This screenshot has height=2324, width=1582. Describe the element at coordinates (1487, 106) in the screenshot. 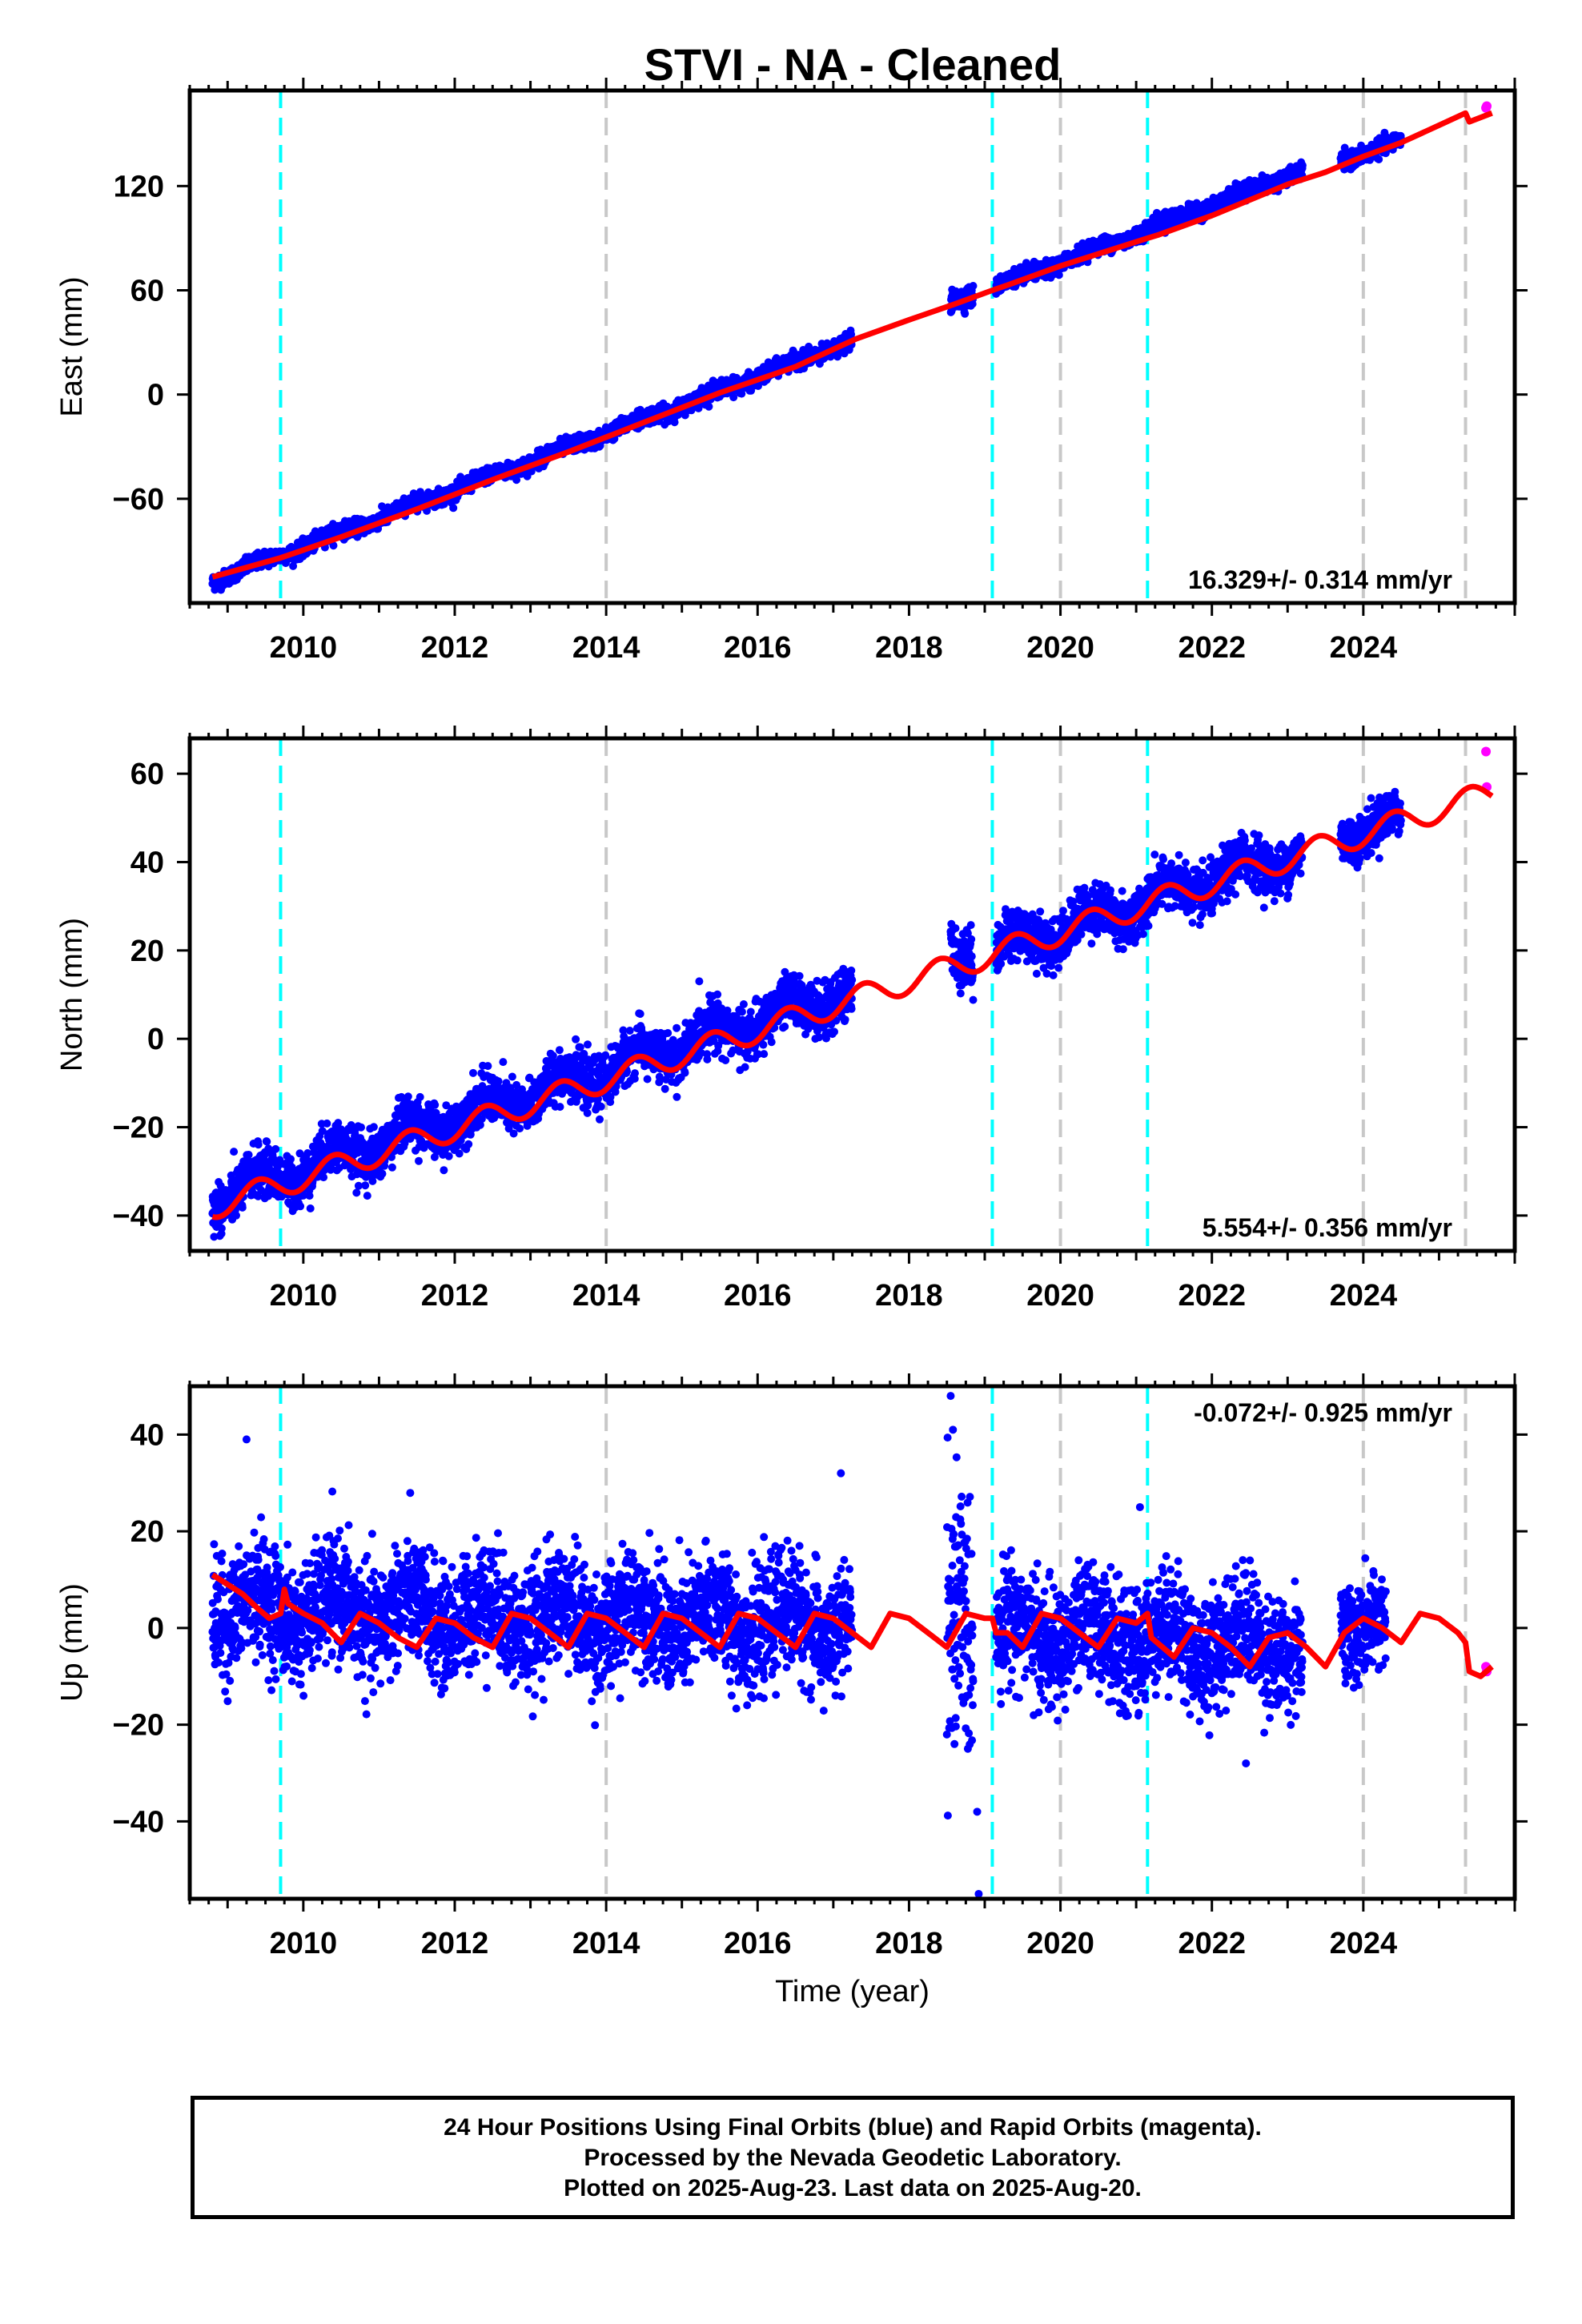

I see `rapid-orbit-point` at that location.